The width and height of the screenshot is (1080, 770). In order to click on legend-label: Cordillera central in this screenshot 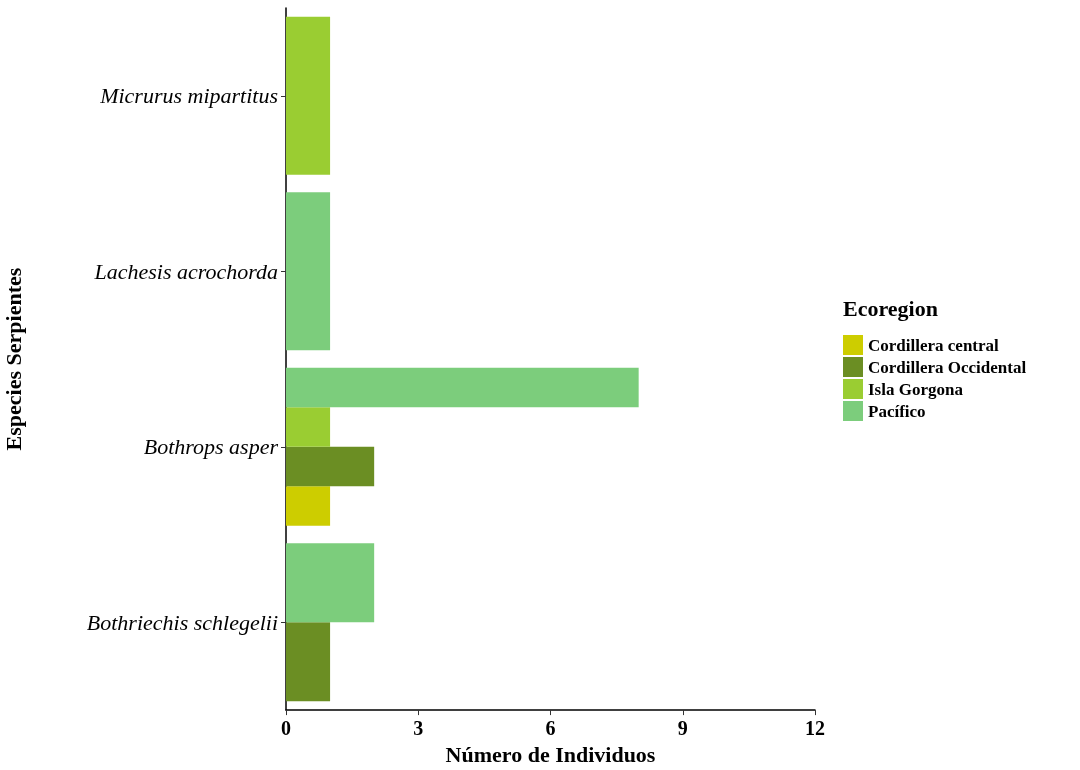, I will do `click(934, 345)`.